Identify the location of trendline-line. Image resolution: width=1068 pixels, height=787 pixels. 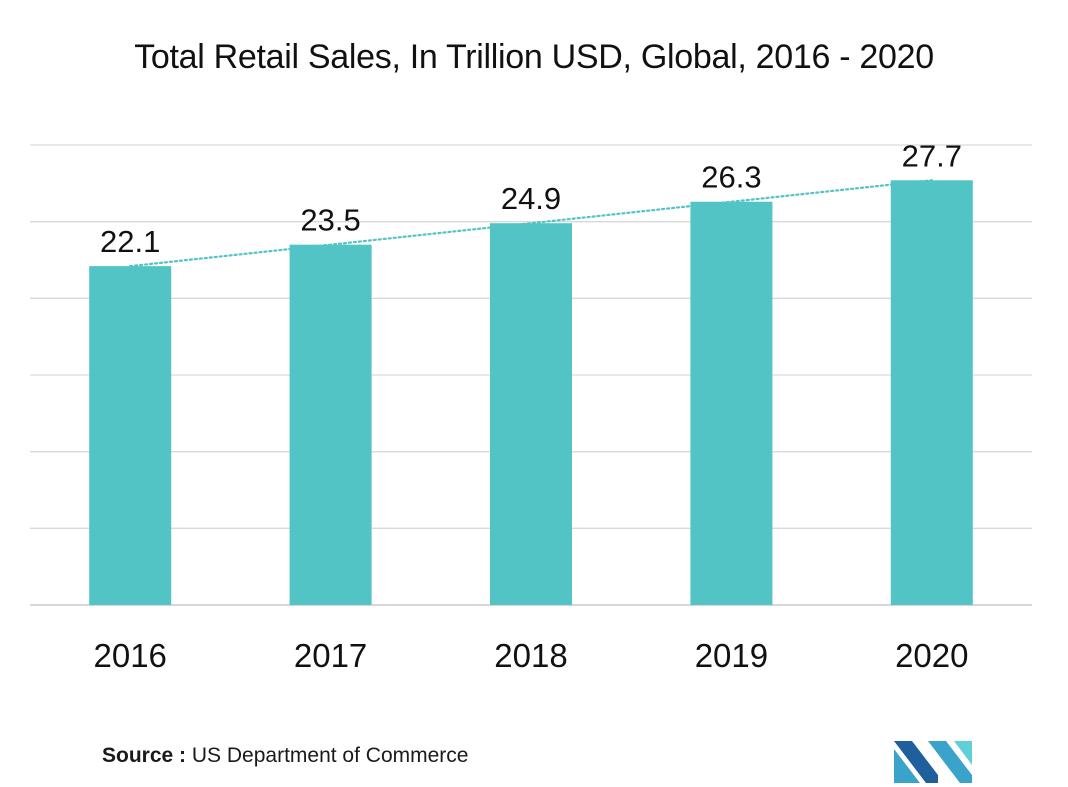
(531, 223).